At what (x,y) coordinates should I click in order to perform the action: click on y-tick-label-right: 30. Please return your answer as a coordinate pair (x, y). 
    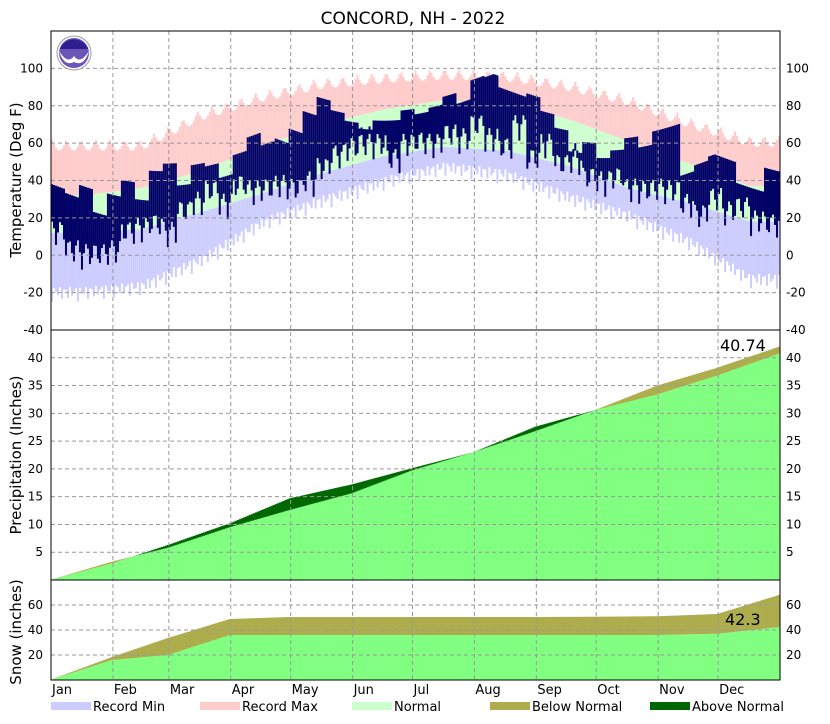
    Looking at the image, I should click on (793, 413).